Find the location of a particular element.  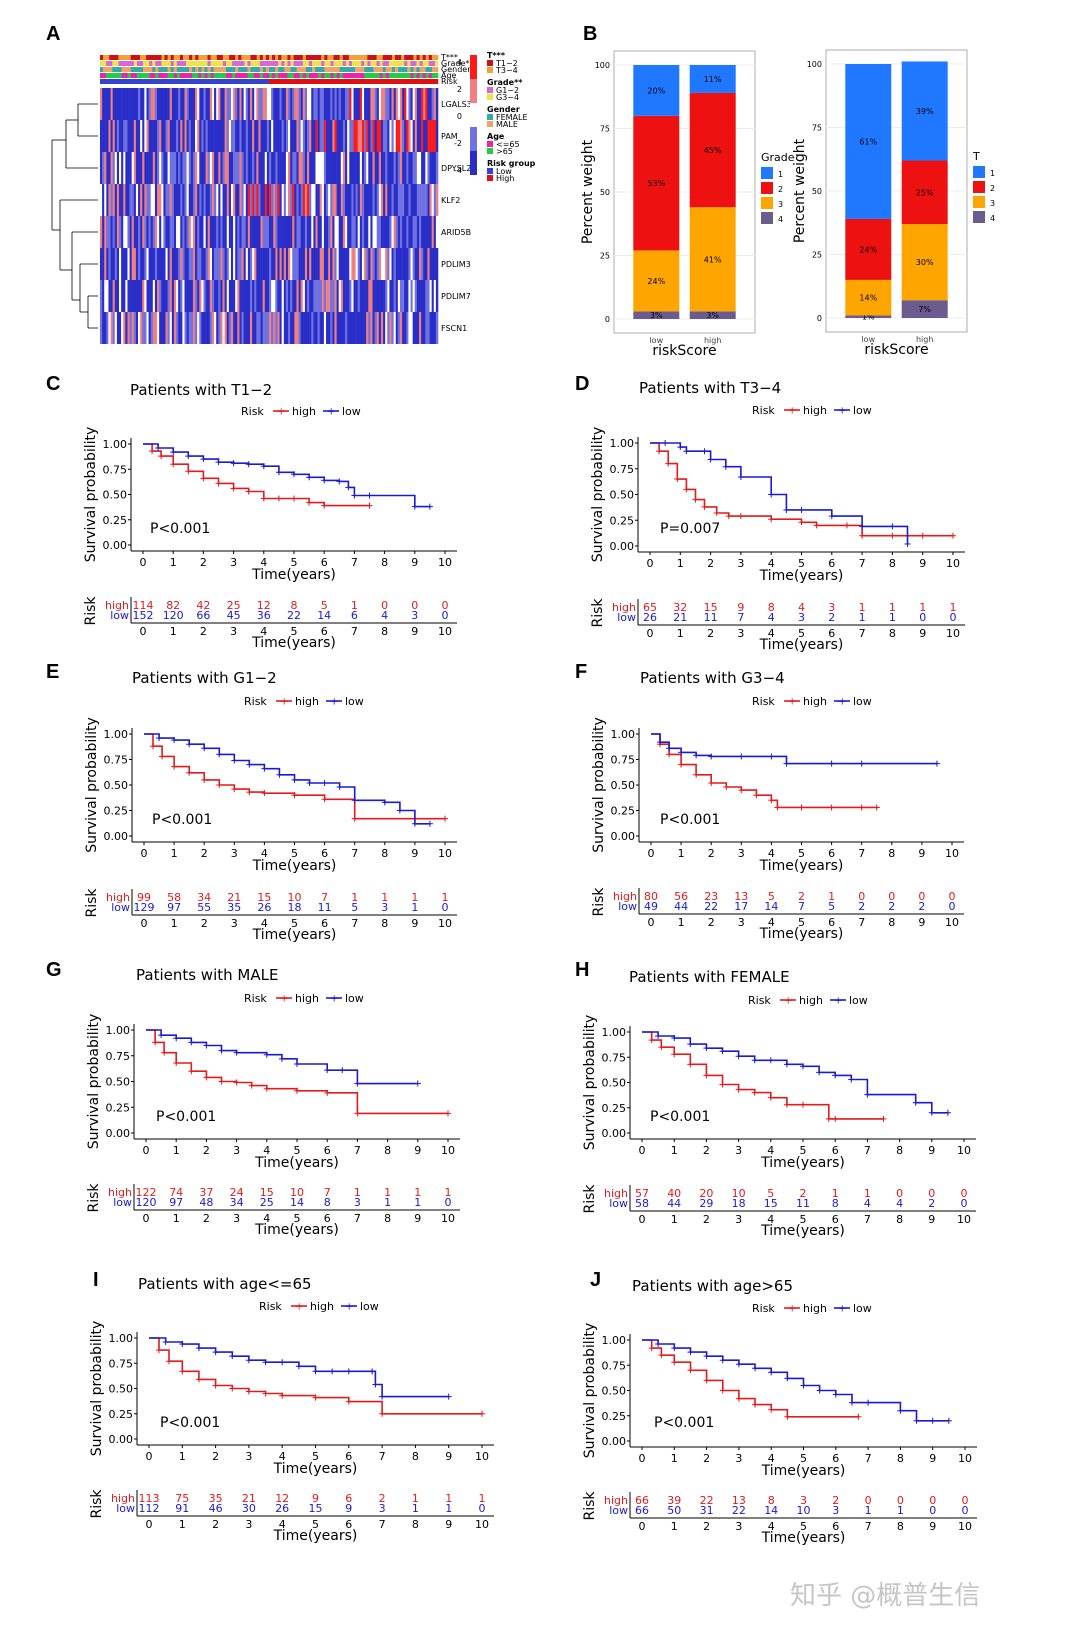

legend-marker: + is located at coordinates (792, 702).